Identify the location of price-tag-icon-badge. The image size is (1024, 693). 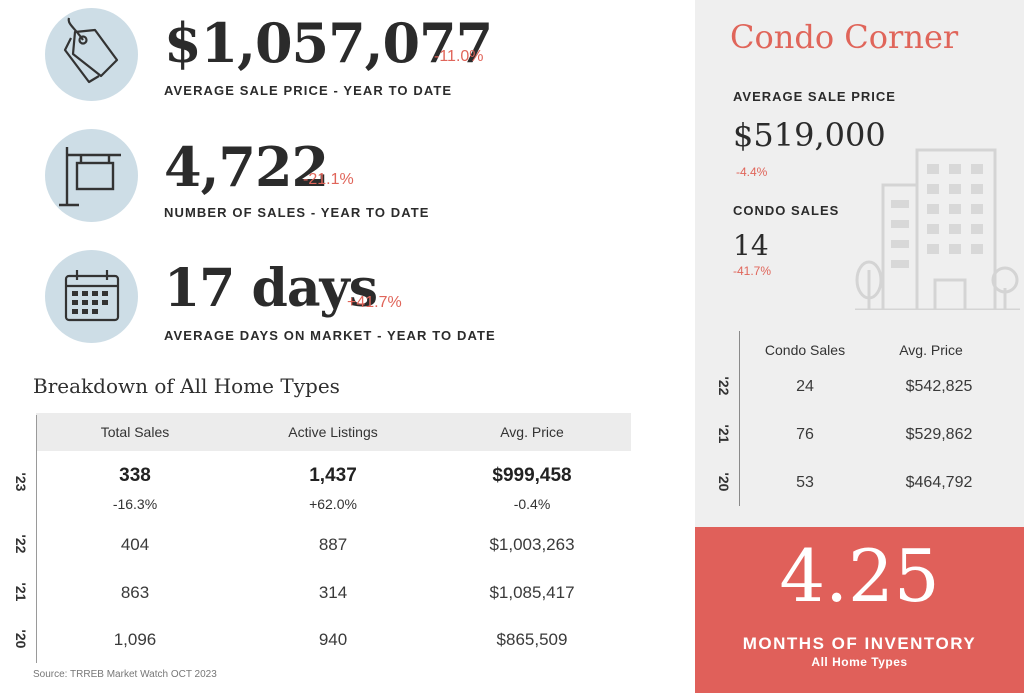
(91, 54).